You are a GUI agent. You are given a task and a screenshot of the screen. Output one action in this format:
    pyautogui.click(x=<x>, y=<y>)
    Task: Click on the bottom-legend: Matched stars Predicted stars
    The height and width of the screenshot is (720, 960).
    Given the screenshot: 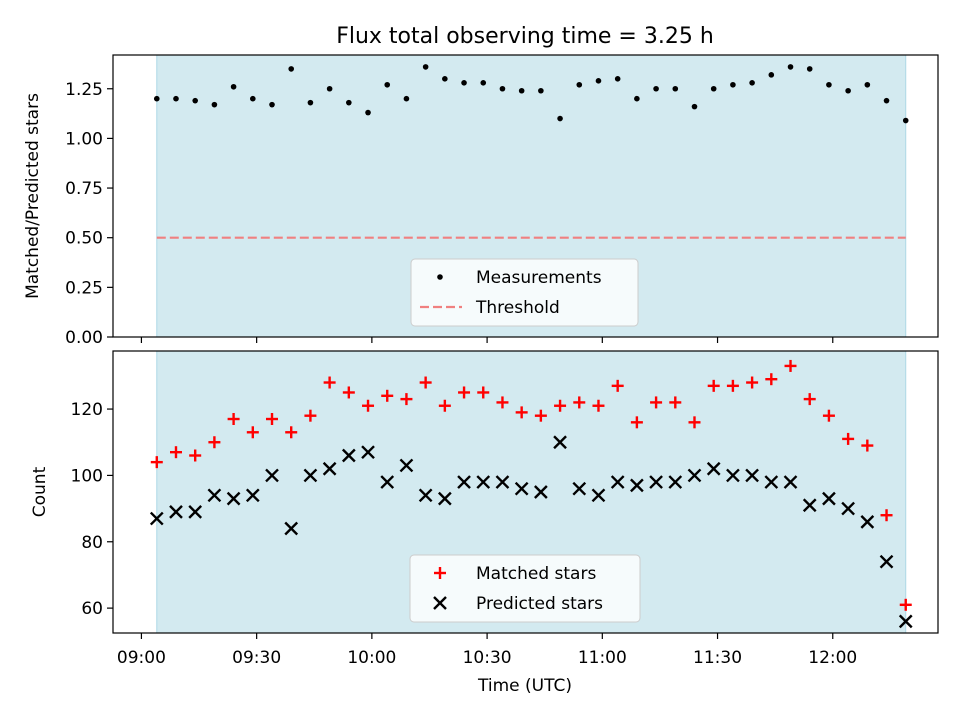 What is the action you would take?
    pyautogui.click(x=525, y=588)
    